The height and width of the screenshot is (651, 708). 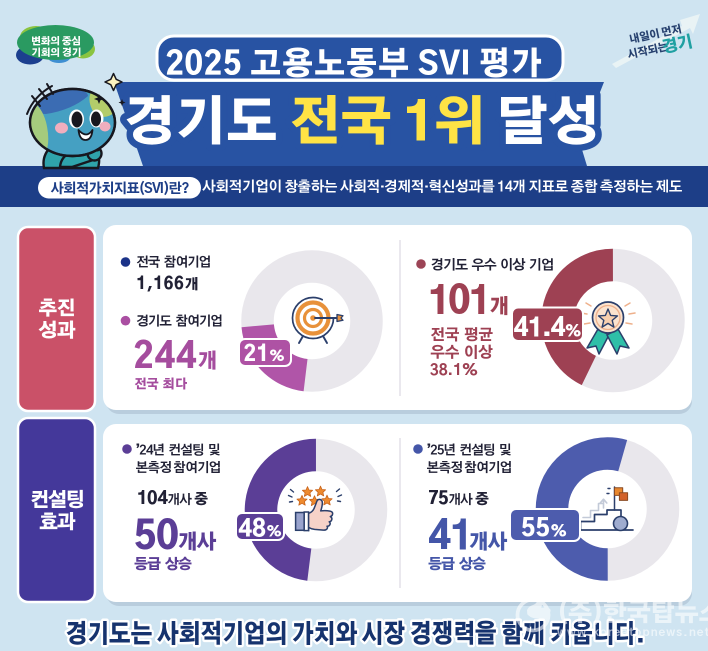 I want to click on svg-text: 104개사 중, so click(x=172, y=498).